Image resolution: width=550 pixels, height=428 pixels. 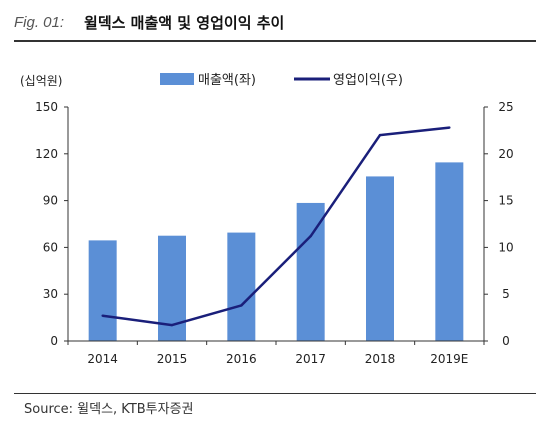 What do you see at coordinates (505, 247) in the screenshot?
I see `y-tick-right-label: 10` at bounding box center [505, 247].